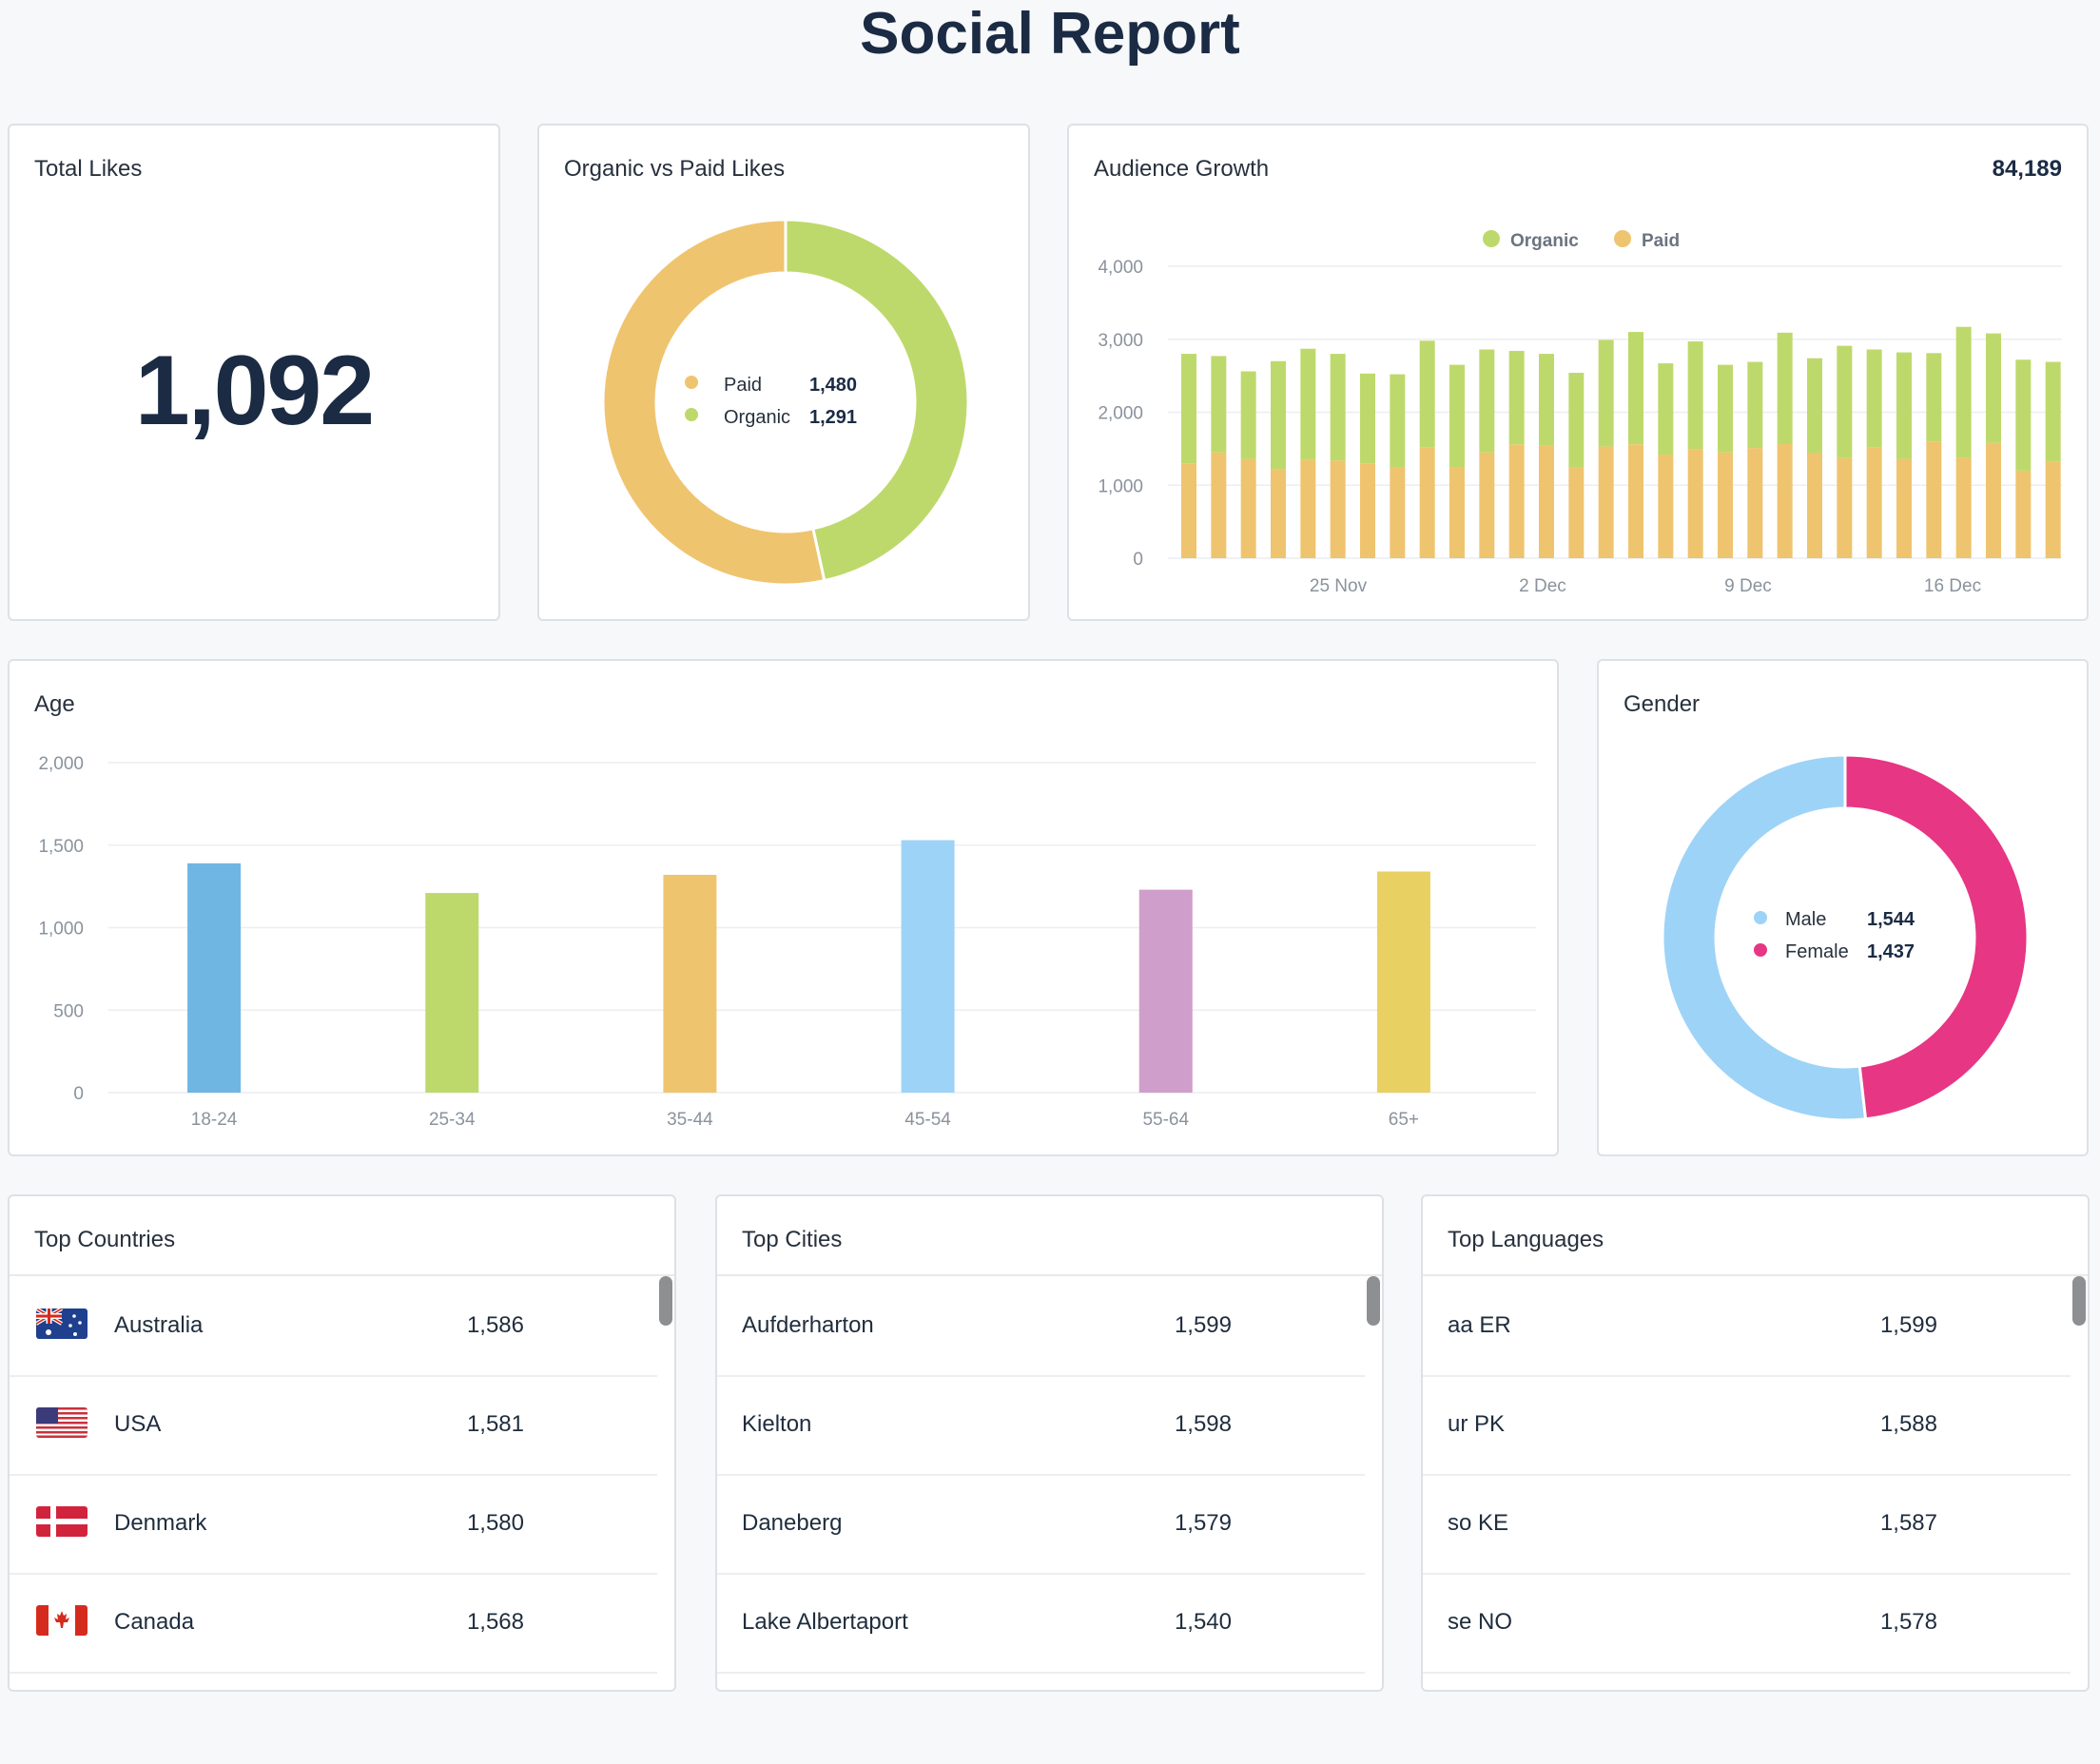 Image resolution: width=2100 pixels, height=1764 pixels. Describe the element at coordinates (495, 1622) in the screenshot. I see `country-value: 1,568` at that location.